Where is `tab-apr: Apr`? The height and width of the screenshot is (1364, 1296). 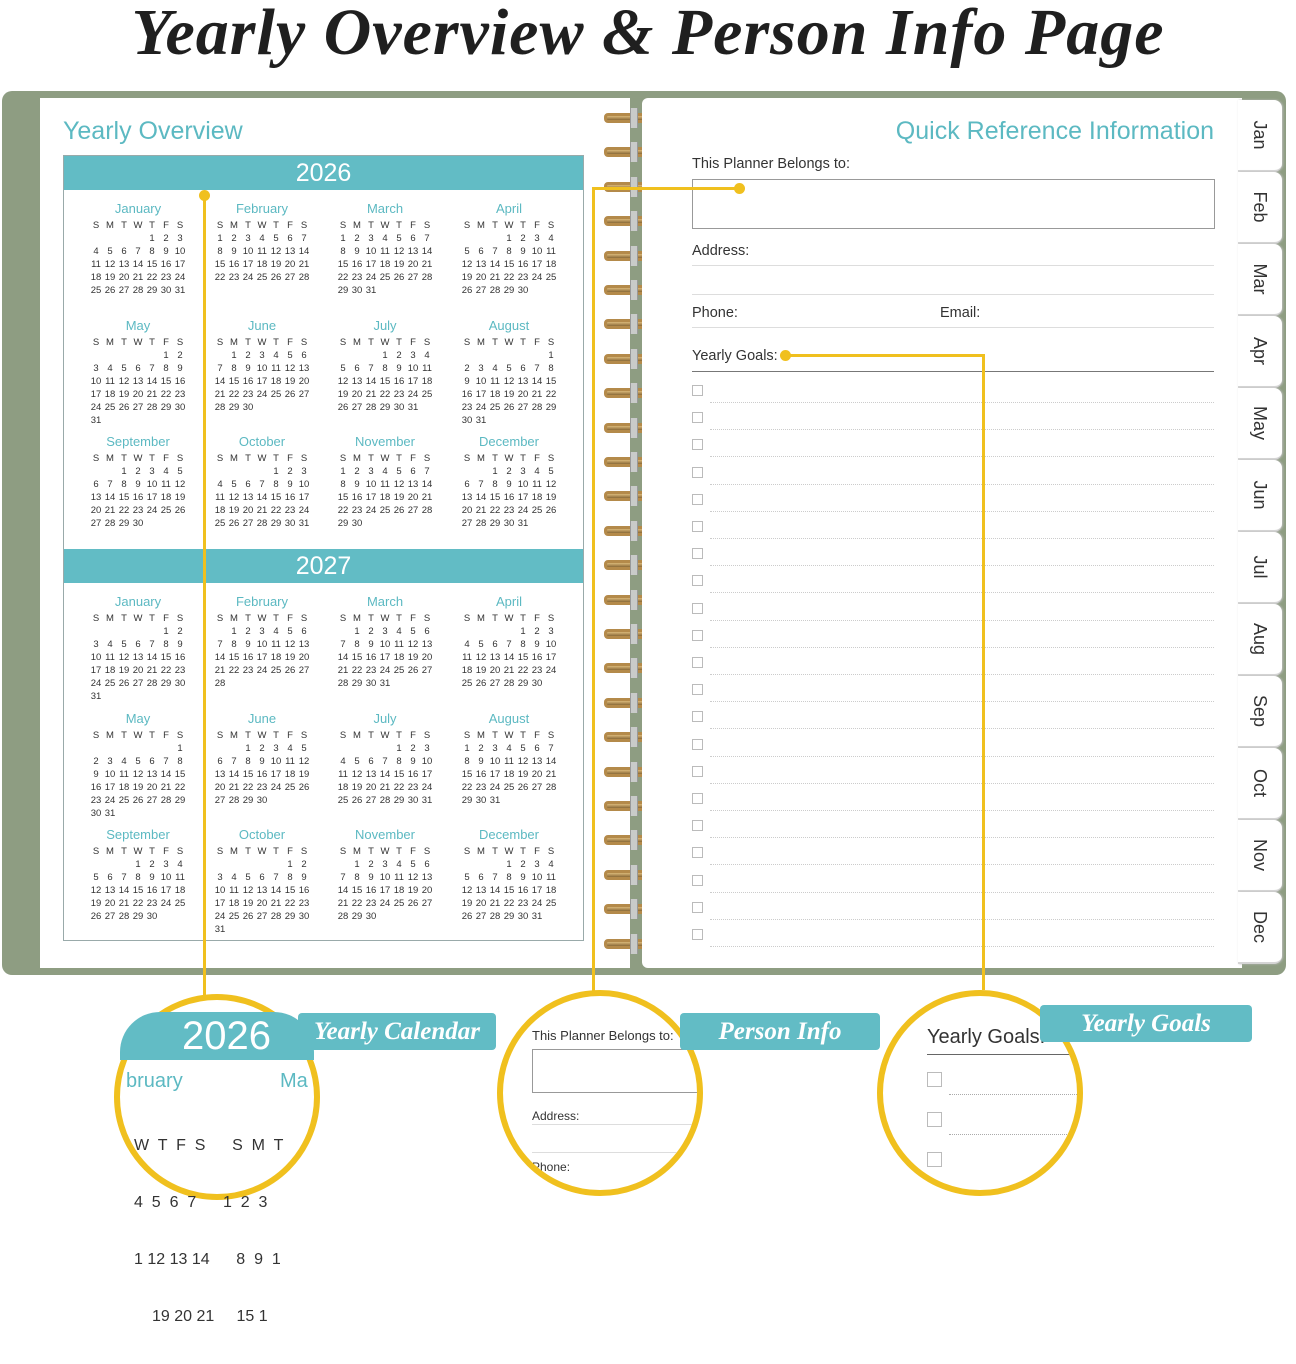 tab-apr: Apr is located at coordinates (1260, 352).